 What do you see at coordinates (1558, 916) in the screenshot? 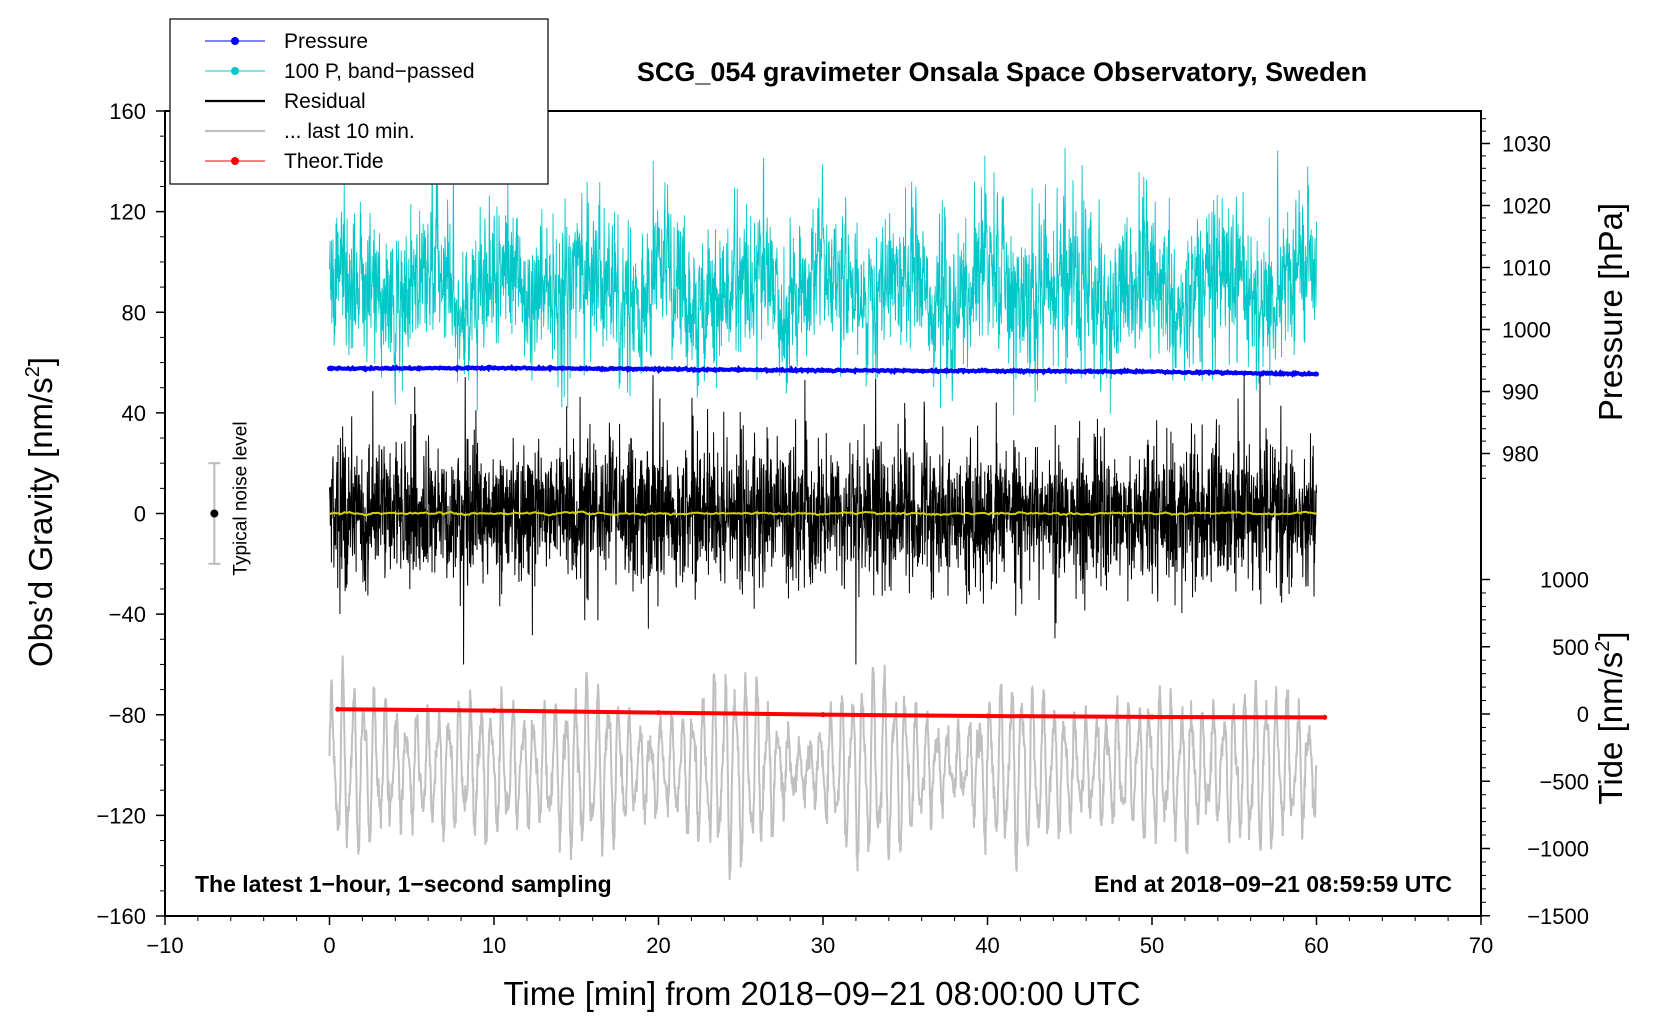
I see `y-tide-tick-label: −1500` at bounding box center [1558, 916].